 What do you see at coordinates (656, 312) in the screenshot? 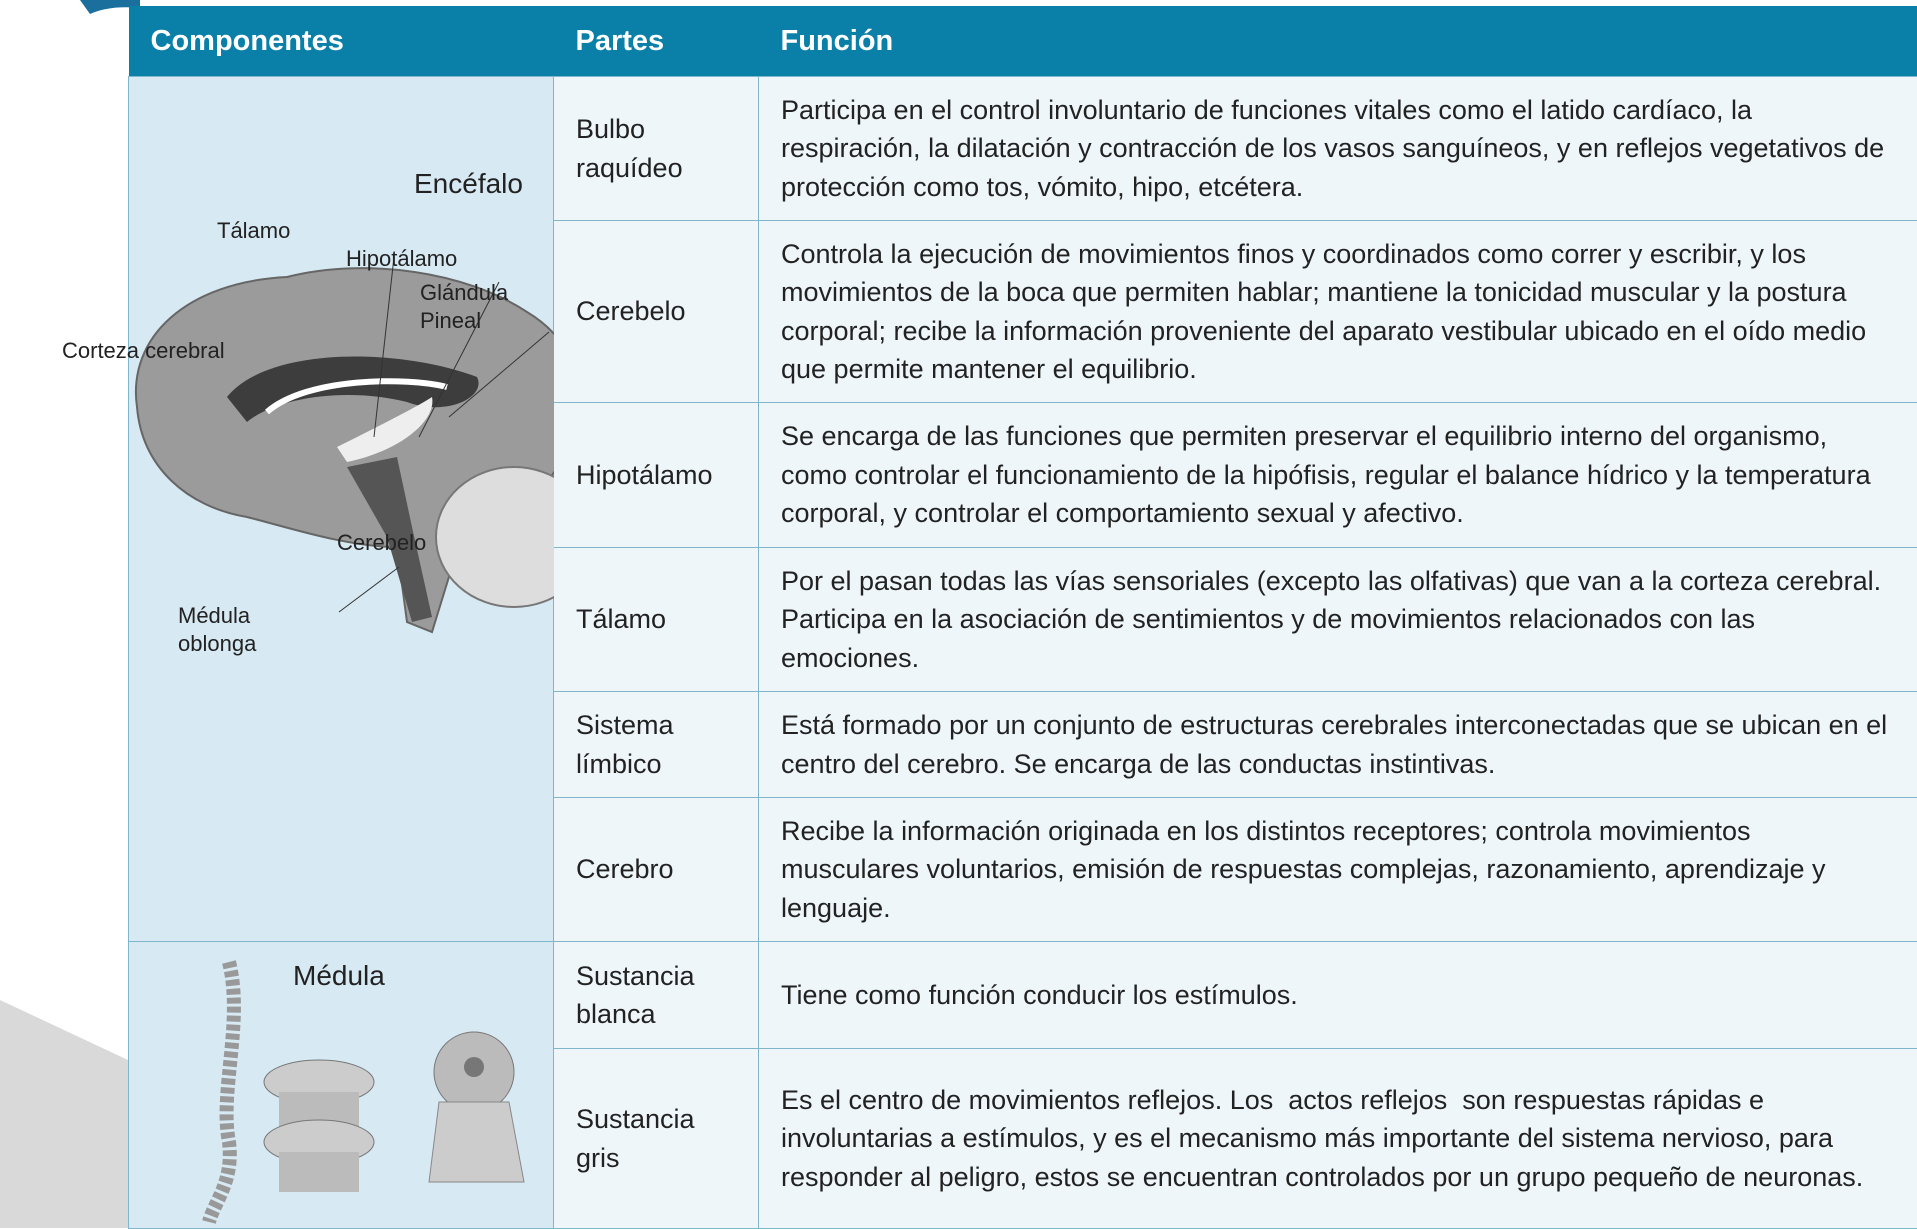
I see `part: Cerebelo` at bounding box center [656, 312].